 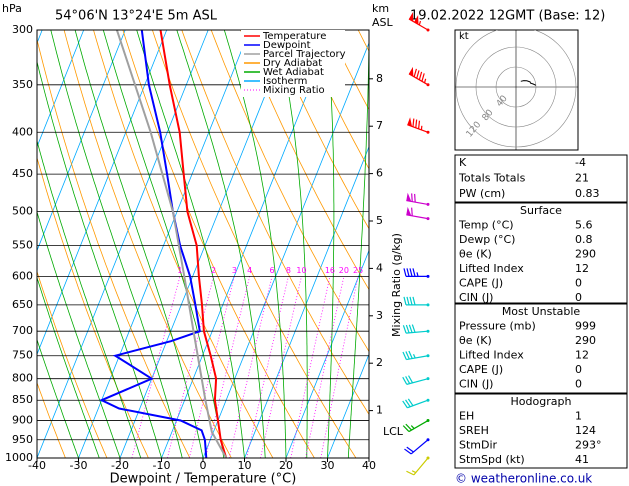 I want to click on row-label: SREH, so click(x=474, y=430).